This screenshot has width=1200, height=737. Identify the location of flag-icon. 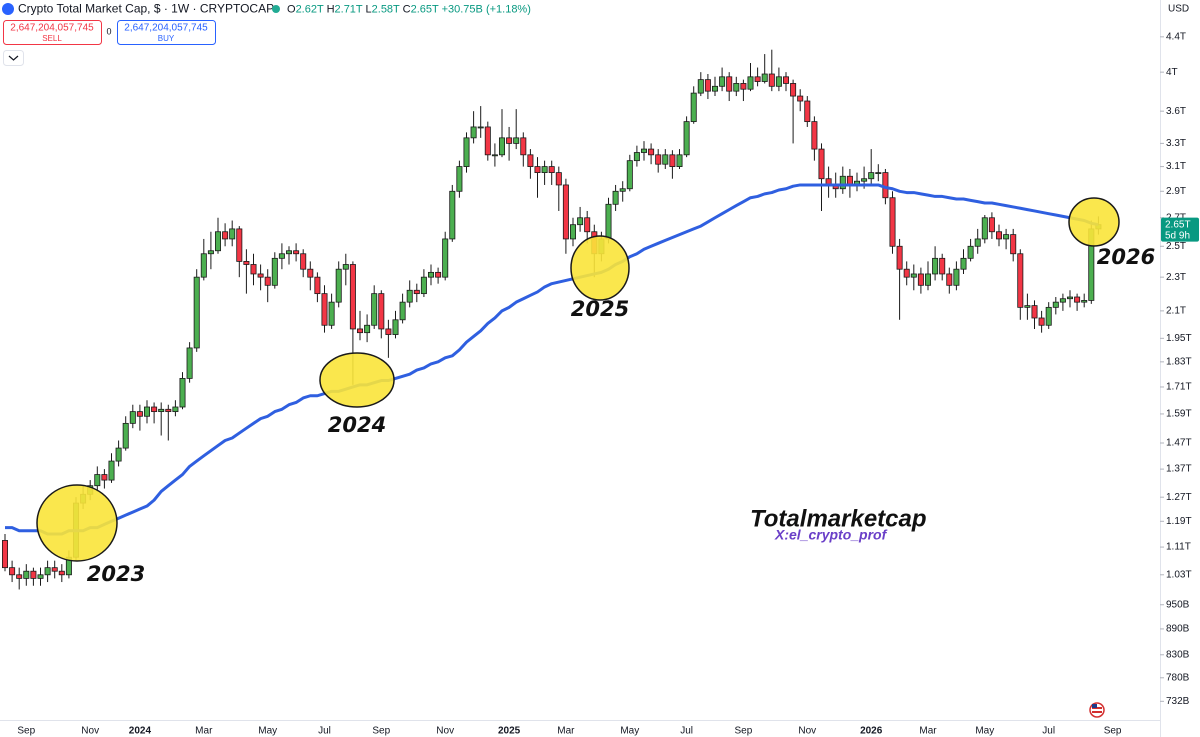
(1097, 710).